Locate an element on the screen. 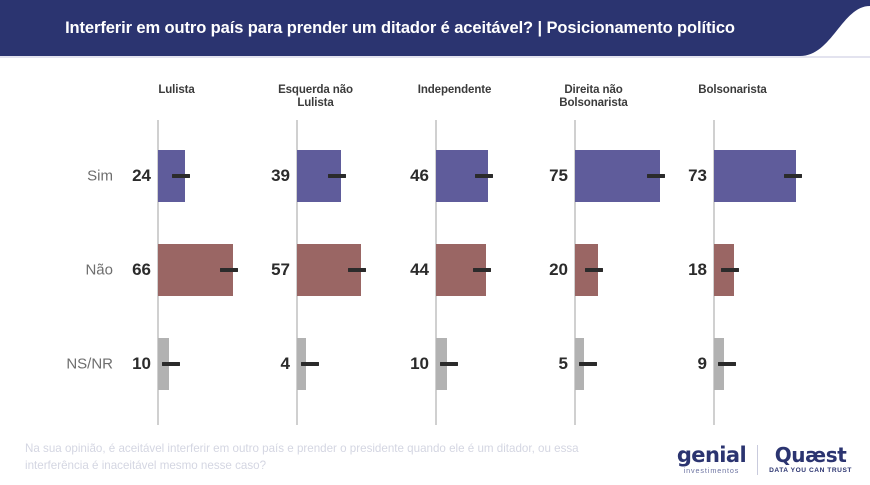 The width and height of the screenshot is (870, 485). panel-header-line: Independente is located at coordinates (454, 90).